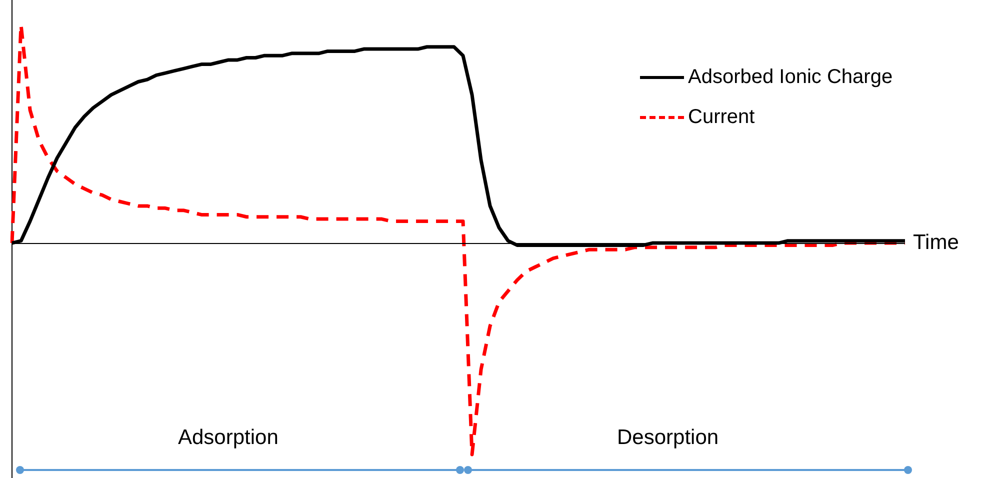 The width and height of the screenshot is (985, 478). I want to click on annotation: Adsorption, so click(228, 438).